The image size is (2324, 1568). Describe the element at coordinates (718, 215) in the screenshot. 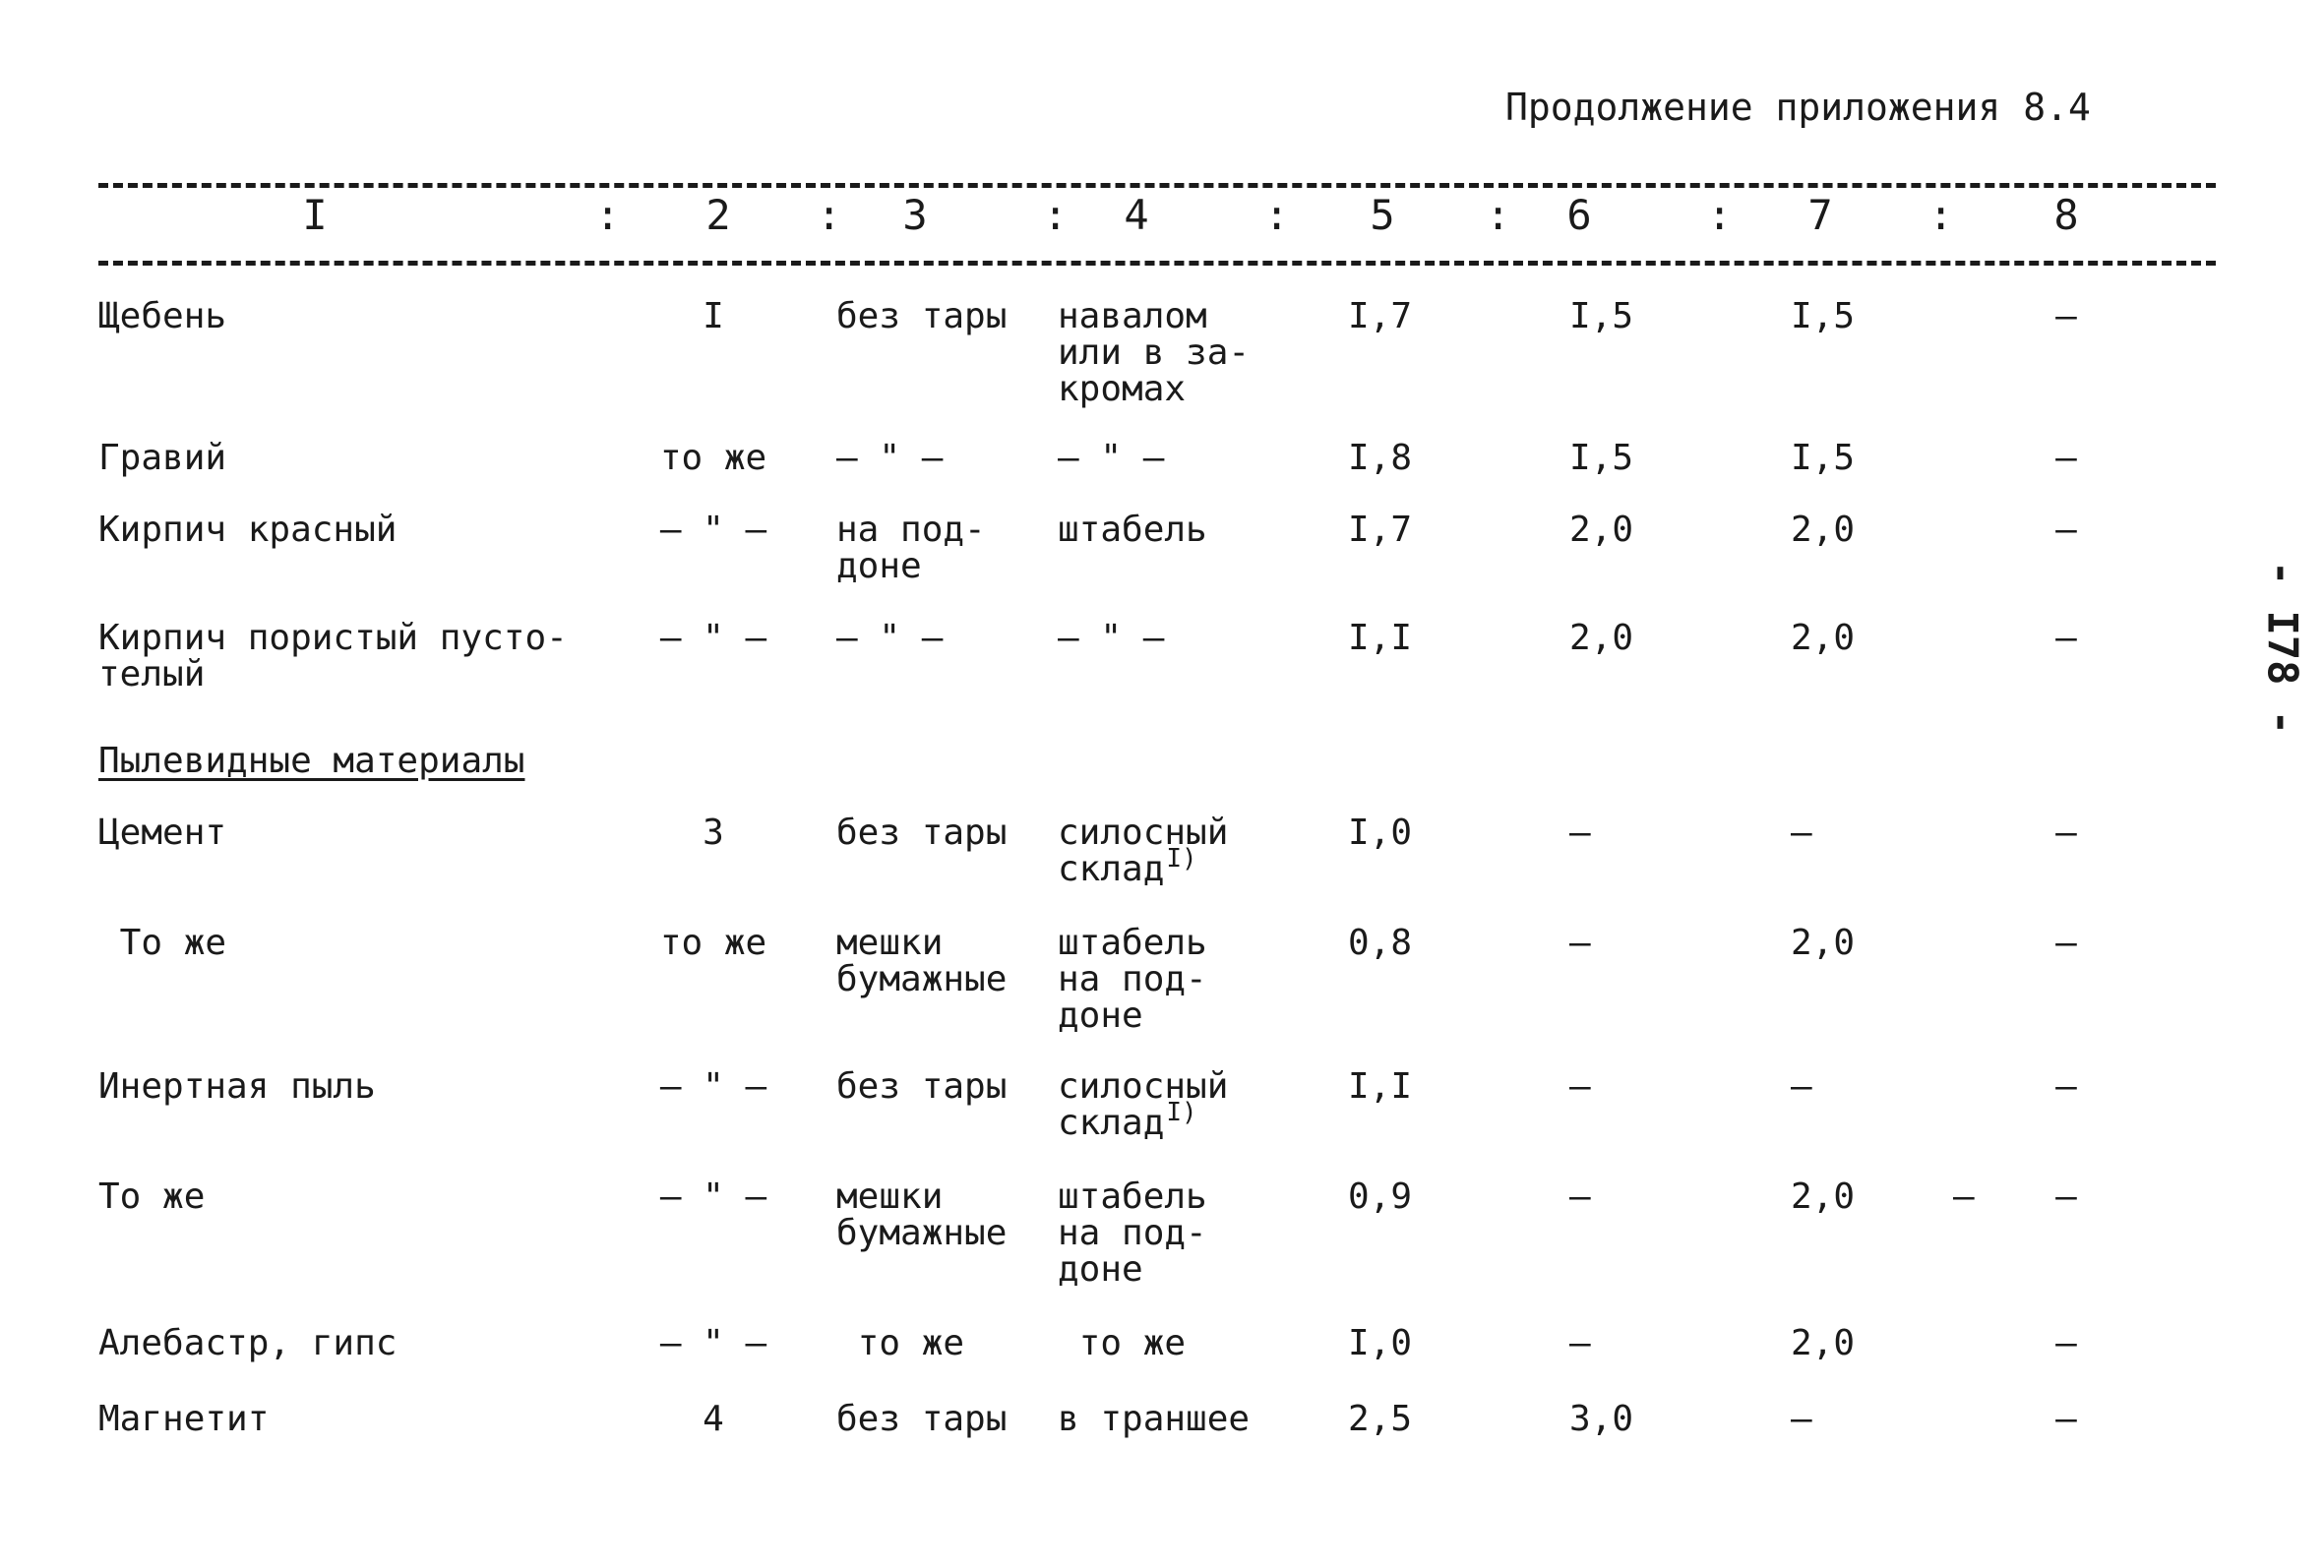

I see `header-col-2: 2` at that location.